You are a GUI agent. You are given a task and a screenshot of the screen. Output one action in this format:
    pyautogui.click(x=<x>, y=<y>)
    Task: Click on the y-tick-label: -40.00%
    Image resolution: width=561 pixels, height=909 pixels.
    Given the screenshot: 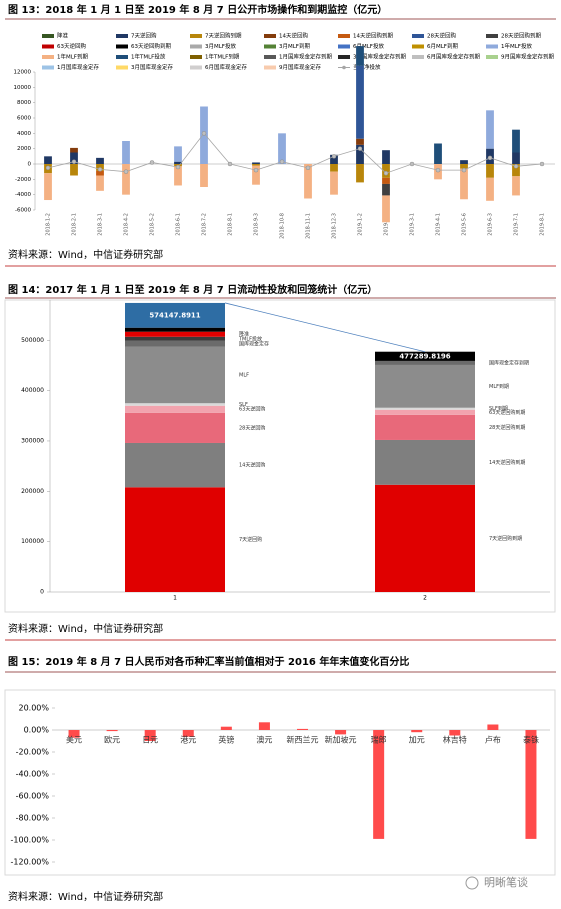 What is the action you would take?
    pyautogui.click(x=33, y=774)
    